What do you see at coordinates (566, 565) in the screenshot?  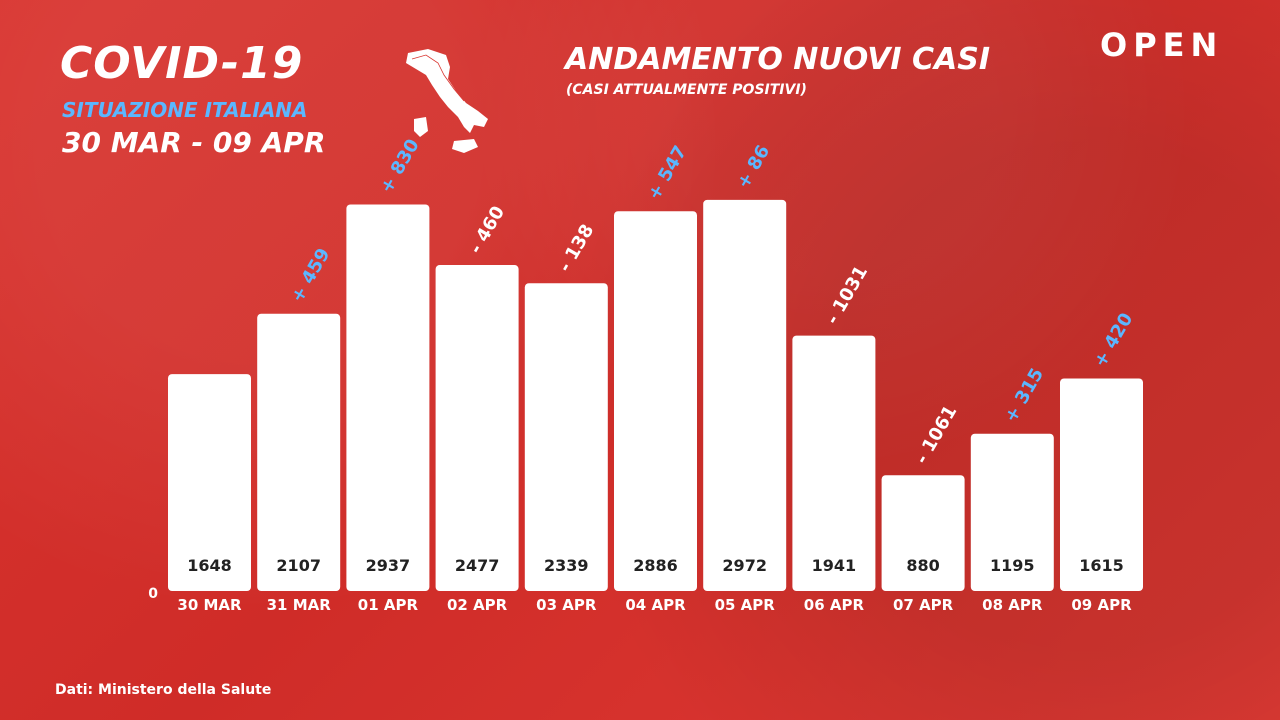 I see `bar-value-label: 2339` at bounding box center [566, 565].